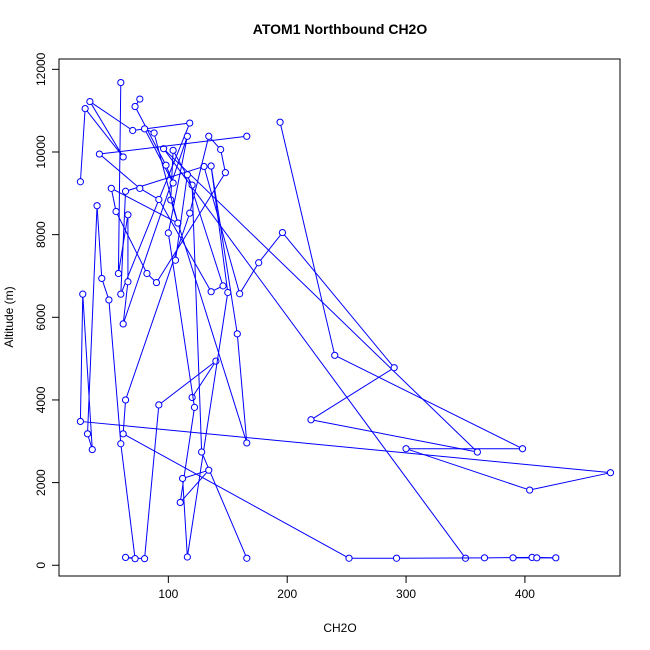 This screenshot has height=650, width=650. What do you see at coordinates (9, 316) in the screenshot?
I see `y-axis-label: Altitude (m)` at bounding box center [9, 316].